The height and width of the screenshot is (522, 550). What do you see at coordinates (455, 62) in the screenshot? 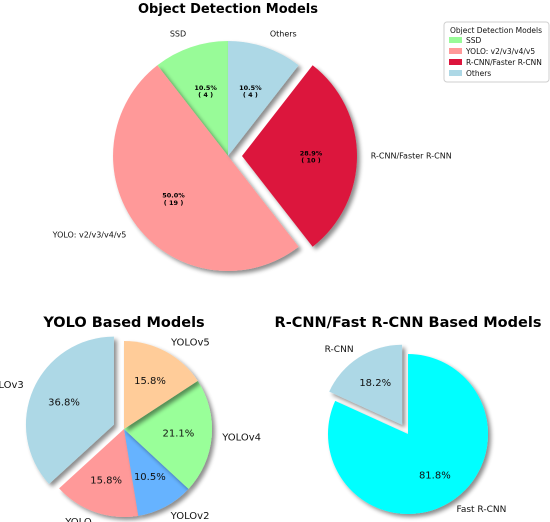
I see `legend-swatch-rcnn` at bounding box center [455, 62].